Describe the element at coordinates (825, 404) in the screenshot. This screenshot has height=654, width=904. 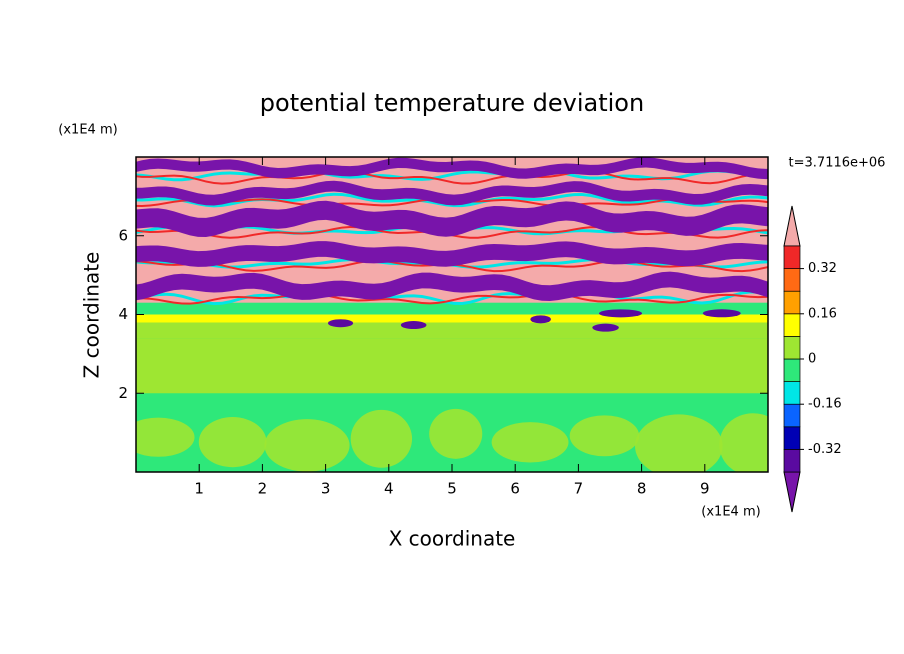
I see `colorbar-tick-label: -0.16` at that location.